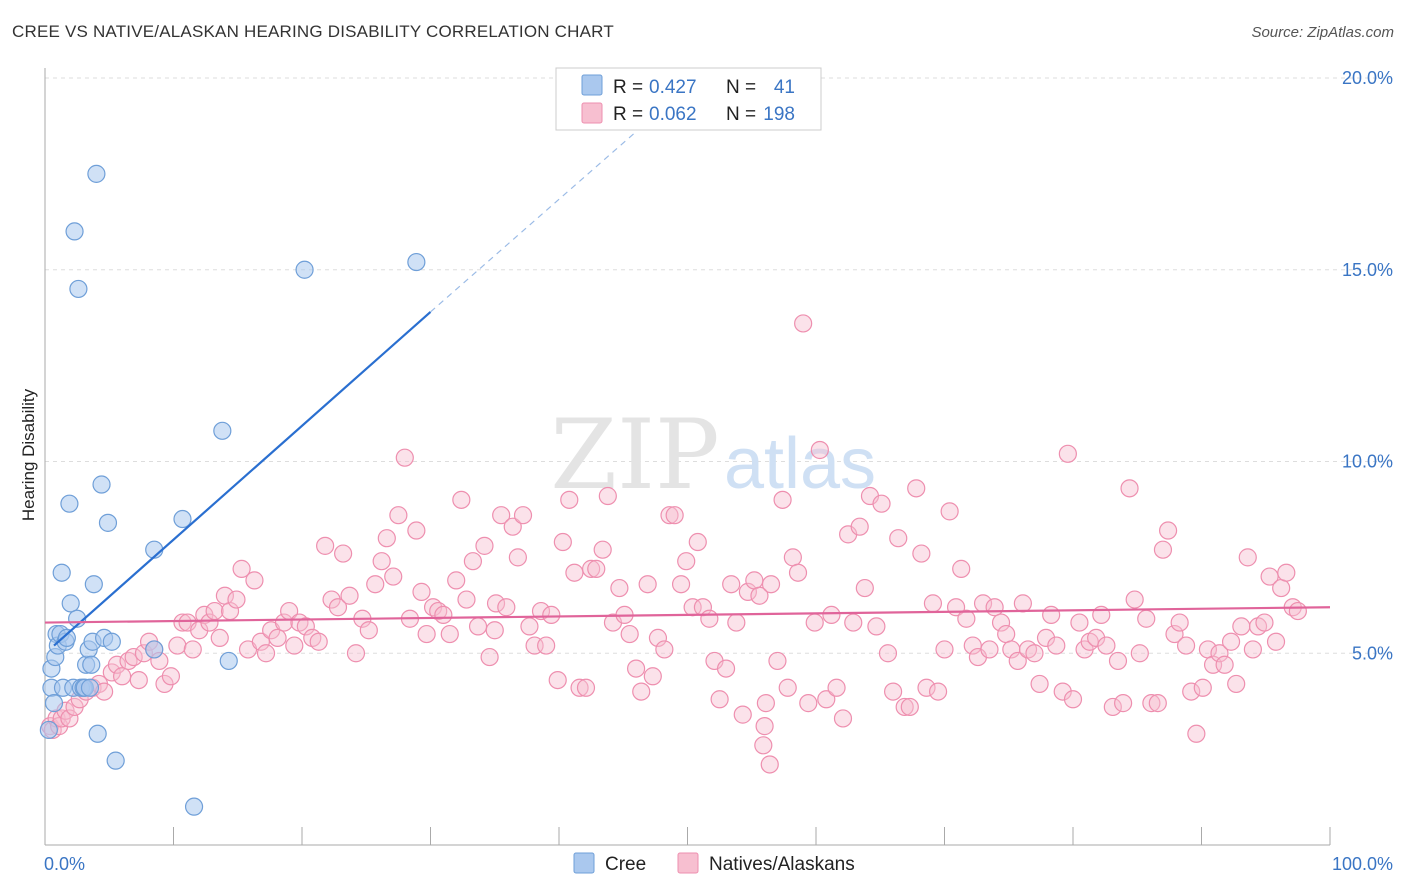 The width and height of the screenshot is (1406, 892). Describe the element at coordinates (533, 222) in the screenshot. I see `cree-trend-extension` at that location.